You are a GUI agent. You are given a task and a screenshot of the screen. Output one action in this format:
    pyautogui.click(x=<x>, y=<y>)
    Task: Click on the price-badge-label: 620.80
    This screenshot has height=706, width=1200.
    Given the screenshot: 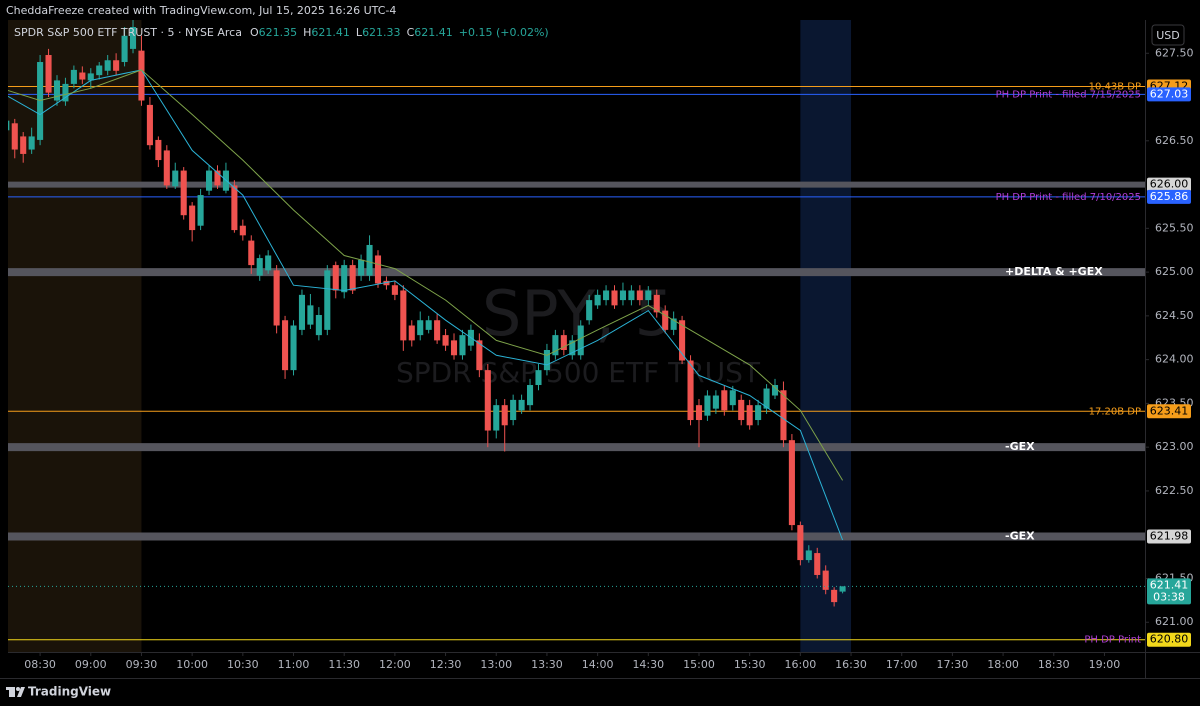 What is the action you would take?
    pyautogui.click(x=1169, y=639)
    